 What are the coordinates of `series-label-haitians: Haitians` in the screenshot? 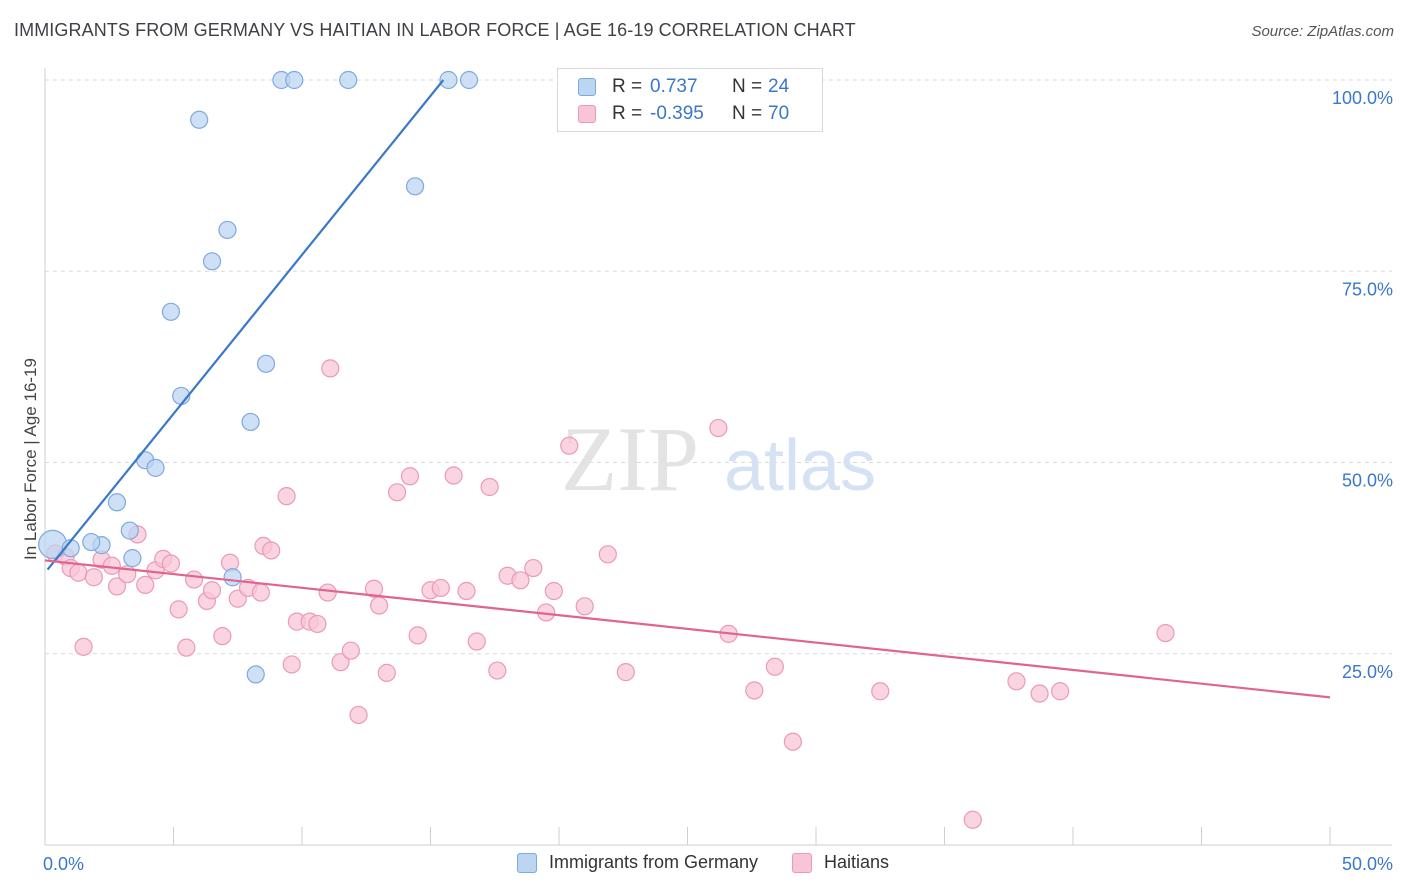 It's located at (857, 862).